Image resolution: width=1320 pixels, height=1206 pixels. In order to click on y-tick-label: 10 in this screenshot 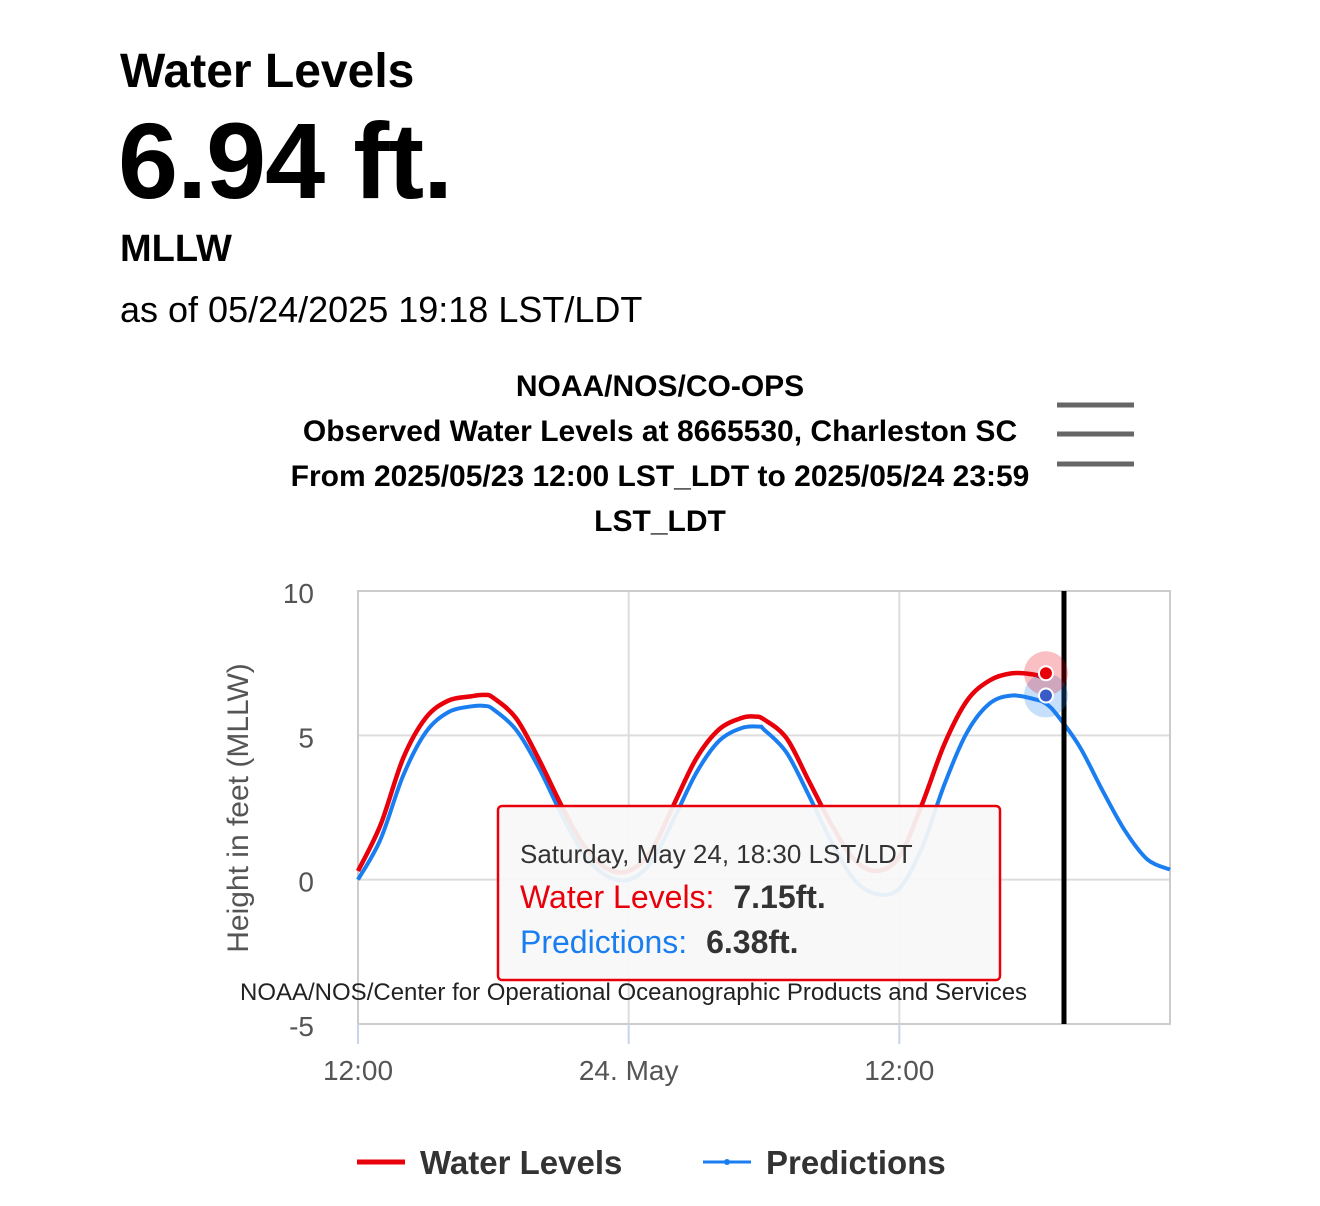, I will do `click(298, 593)`.